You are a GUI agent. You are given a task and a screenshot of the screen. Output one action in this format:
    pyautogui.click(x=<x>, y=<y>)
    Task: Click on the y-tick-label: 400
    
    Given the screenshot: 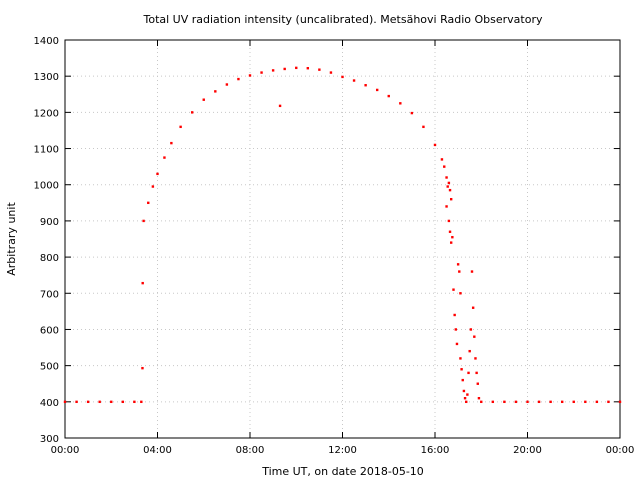 What is the action you would take?
    pyautogui.click(x=49, y=403)
    